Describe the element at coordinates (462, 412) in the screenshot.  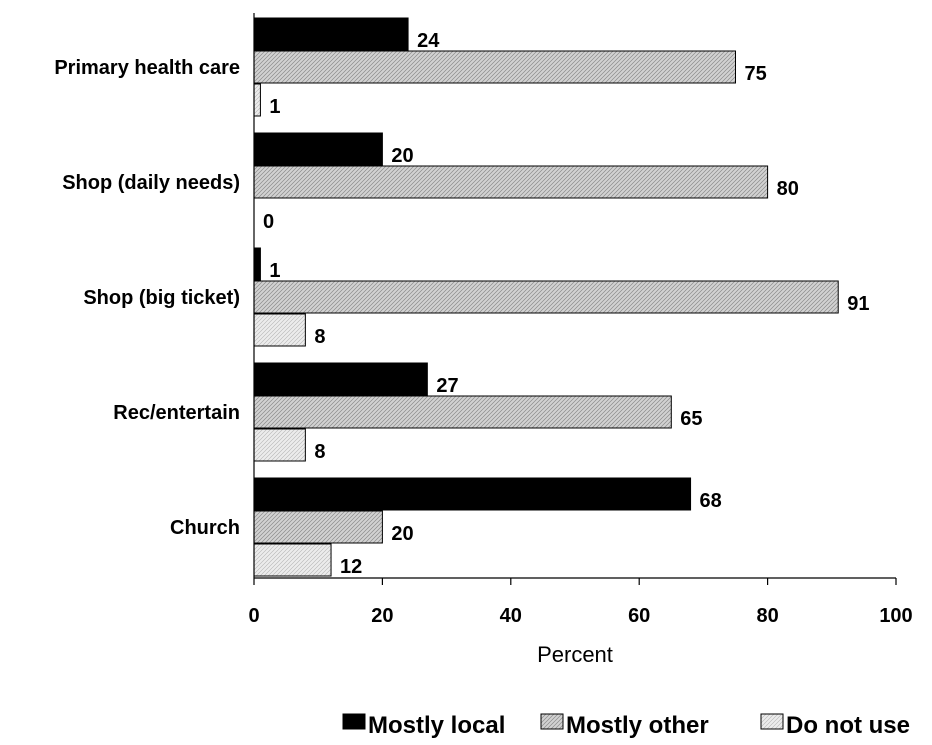
I see `bar-mostly-other-rec-entertain` at that location.